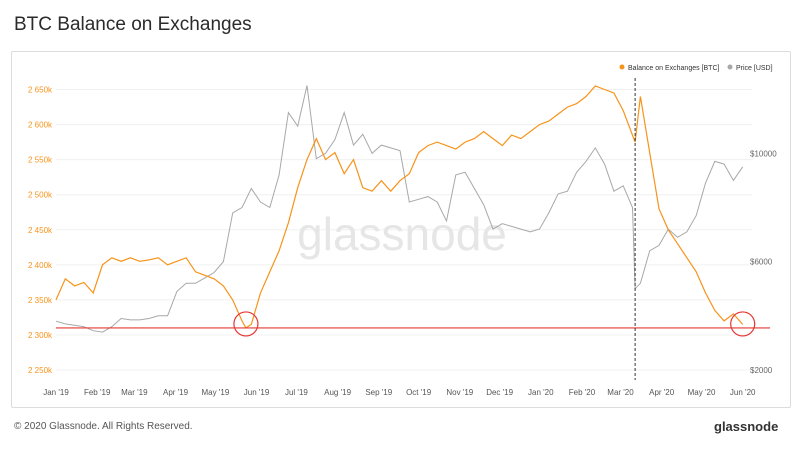  I want to click on x-axis-tick-label: Oct '19, so click(419, 392).